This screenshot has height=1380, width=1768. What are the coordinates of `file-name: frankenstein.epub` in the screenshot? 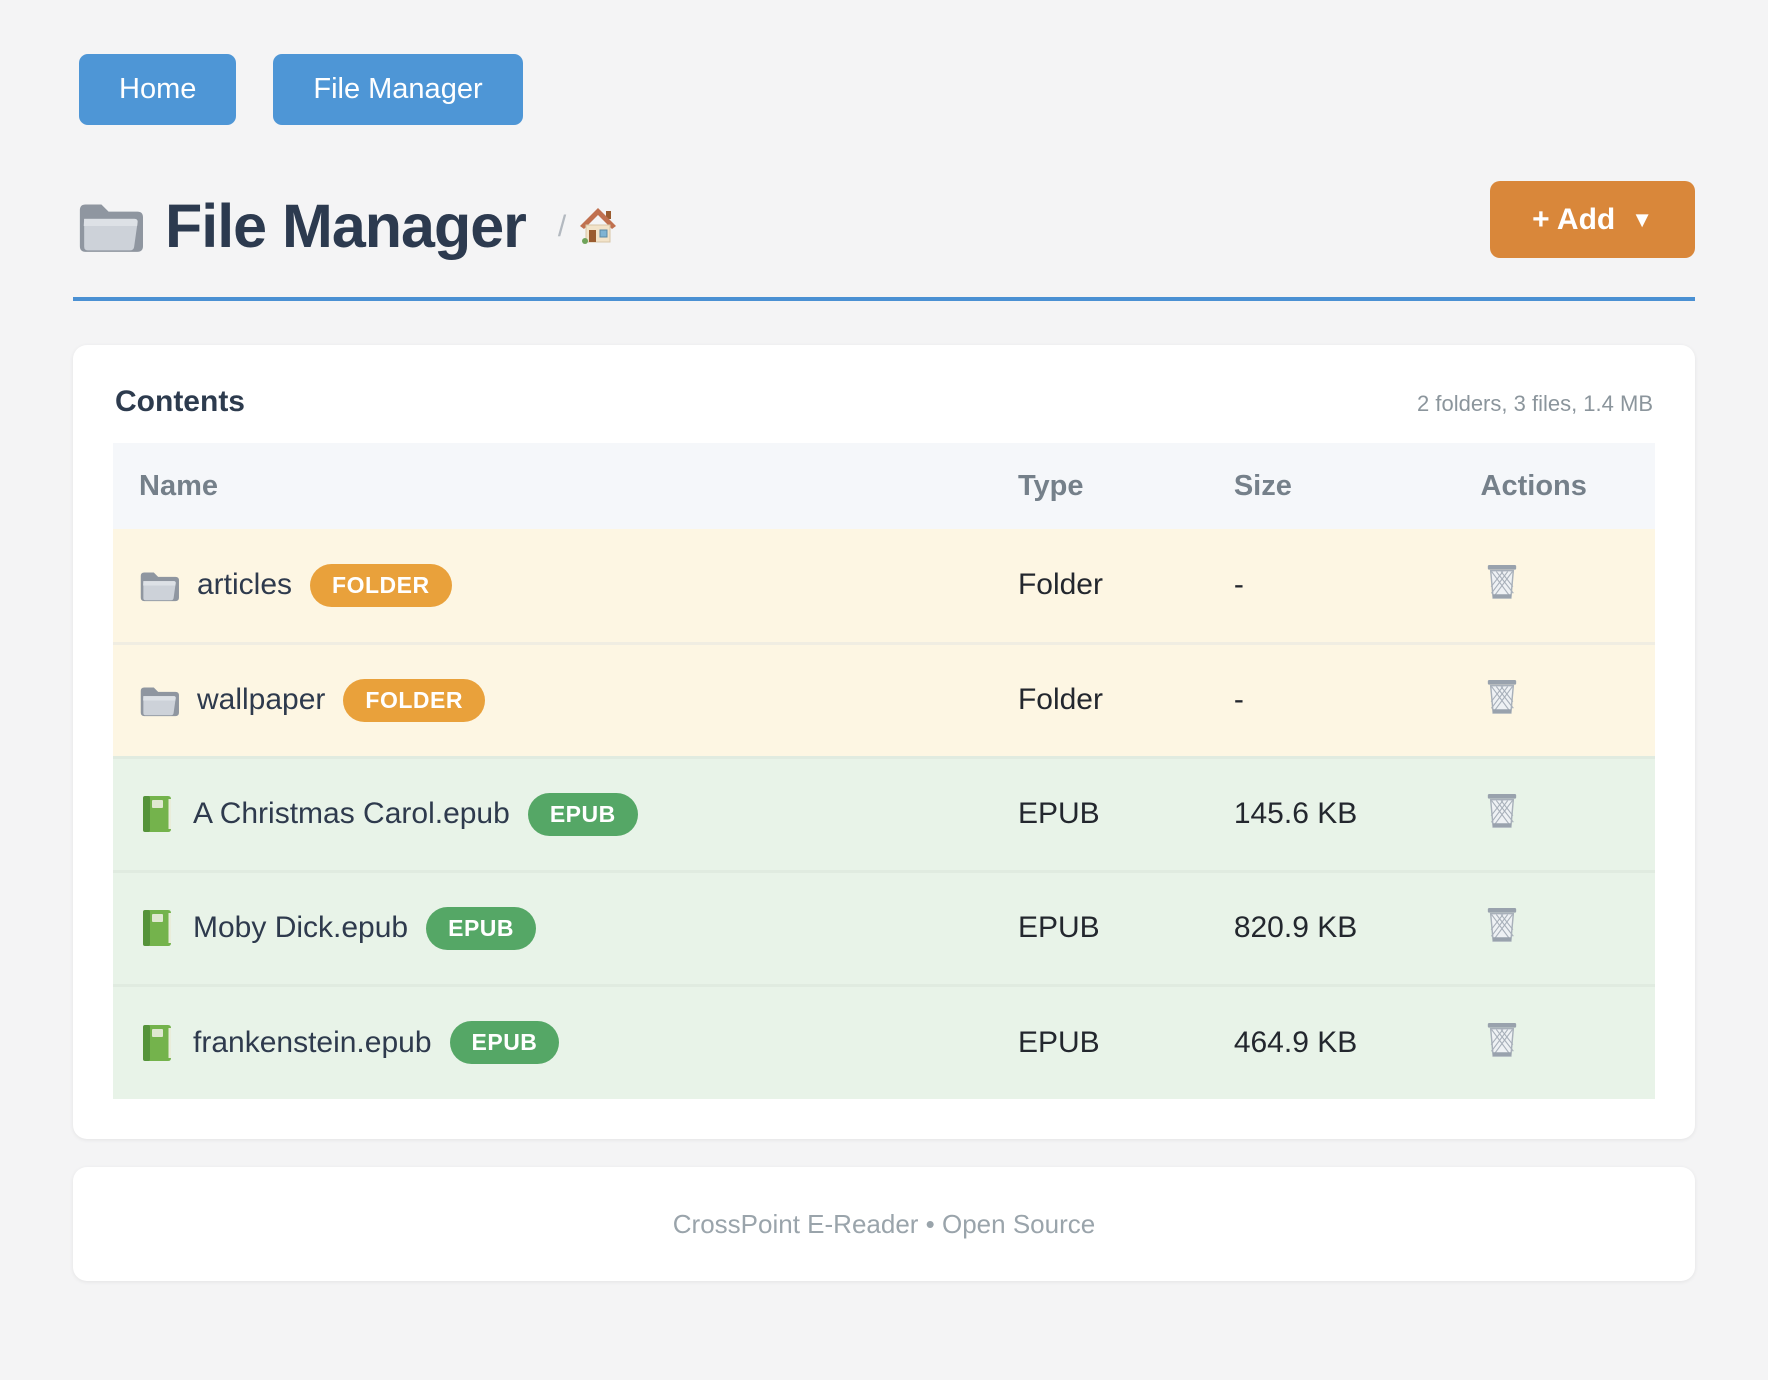 It's located at (312, 1042).